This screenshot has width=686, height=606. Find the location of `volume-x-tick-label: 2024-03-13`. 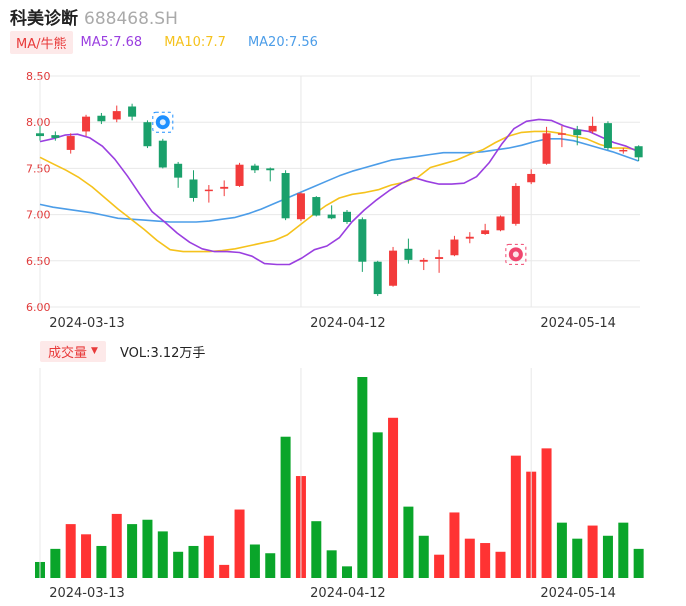

volume-x-tick-label: 2024-03-13 is located at coordinates (87, 593).